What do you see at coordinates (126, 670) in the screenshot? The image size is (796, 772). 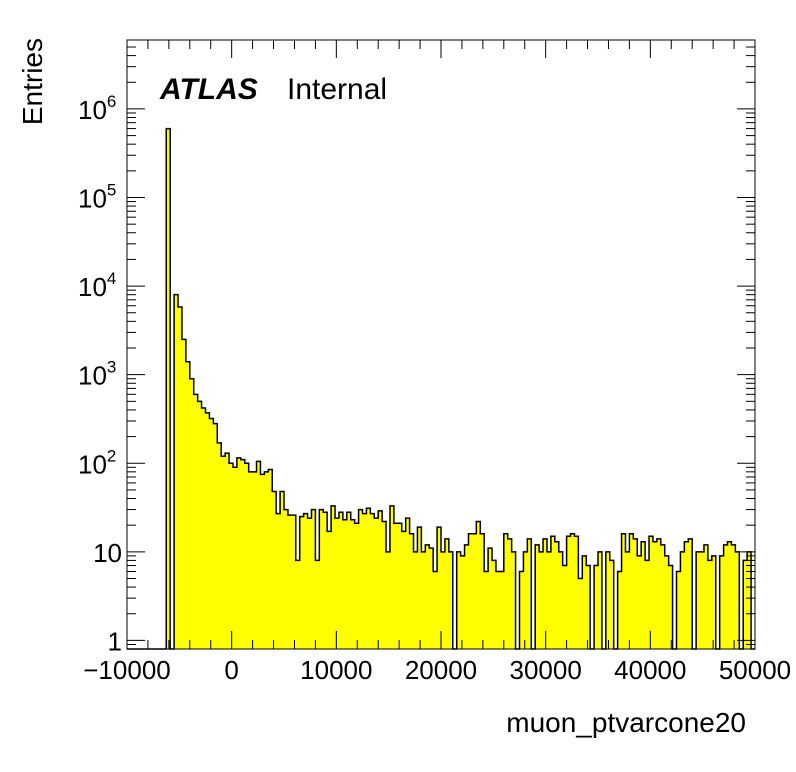 I see `x-tick-label: −10000` at bounding box center [126, 670].